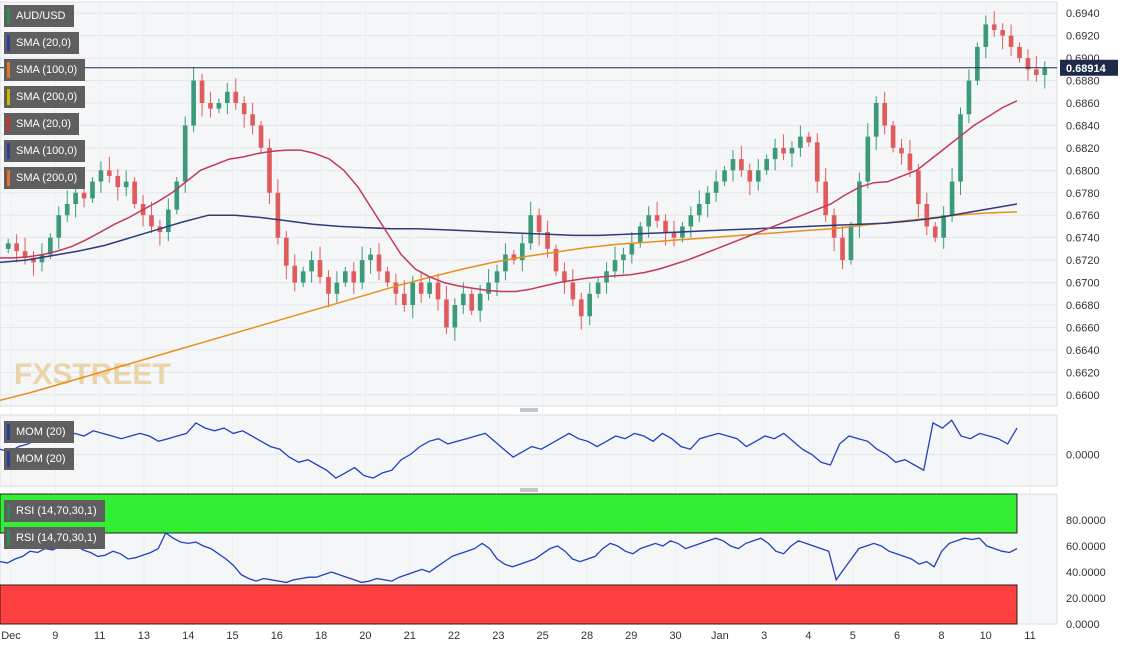 The height and width of the screenshot is (652, 1129). What do you see at coordinates (509, 233) in the screenshot?
I see `sma100-line` at bounding box center [509, 233].